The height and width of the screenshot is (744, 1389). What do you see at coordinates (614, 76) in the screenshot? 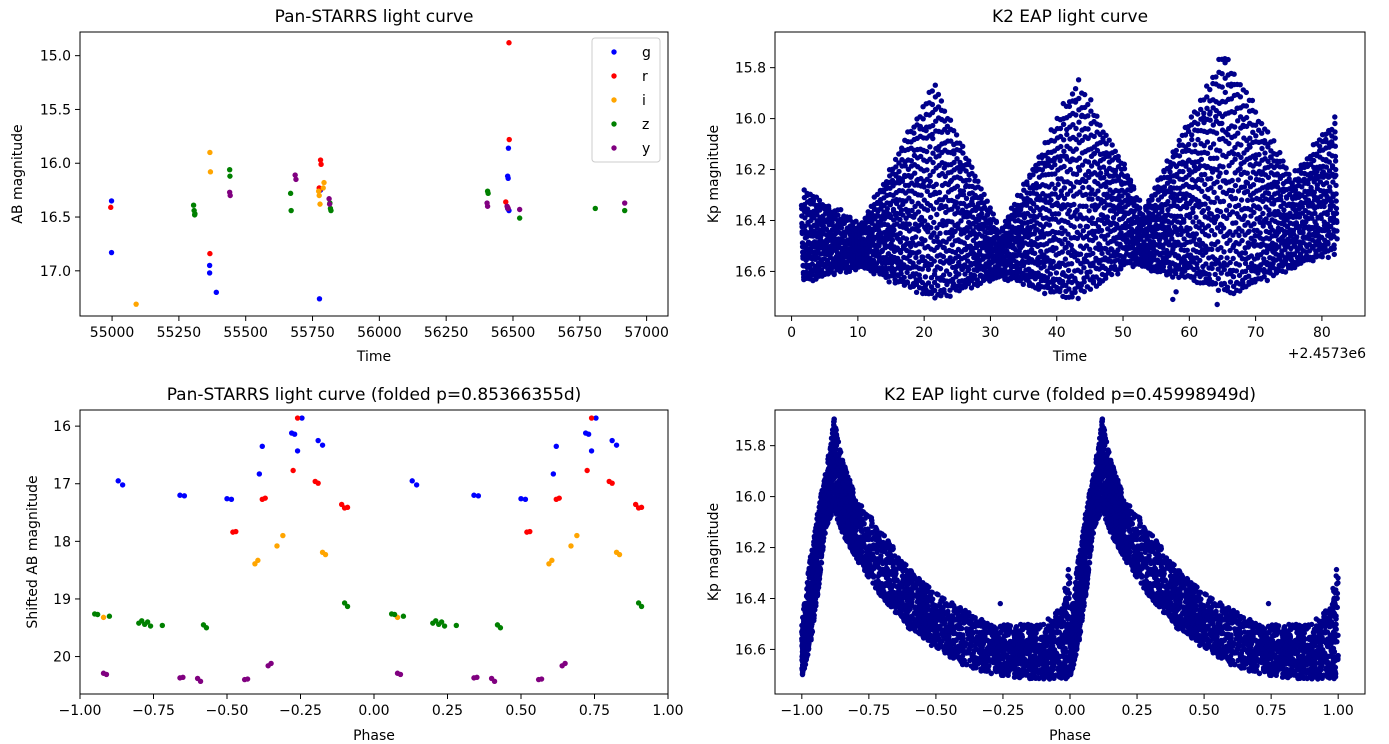
I see `legend-marker-r` at bounding box center [614, 76].